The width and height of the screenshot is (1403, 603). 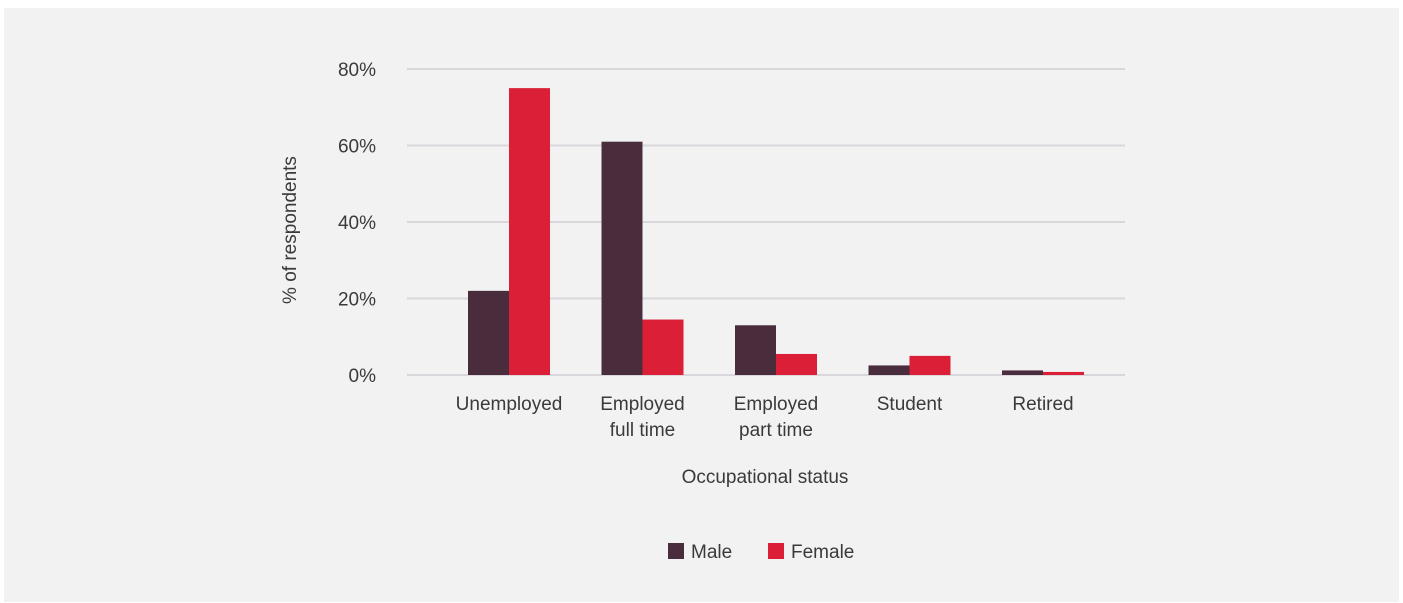 I want to click on y-tick-label: 80%, so click(x=357, y=70).